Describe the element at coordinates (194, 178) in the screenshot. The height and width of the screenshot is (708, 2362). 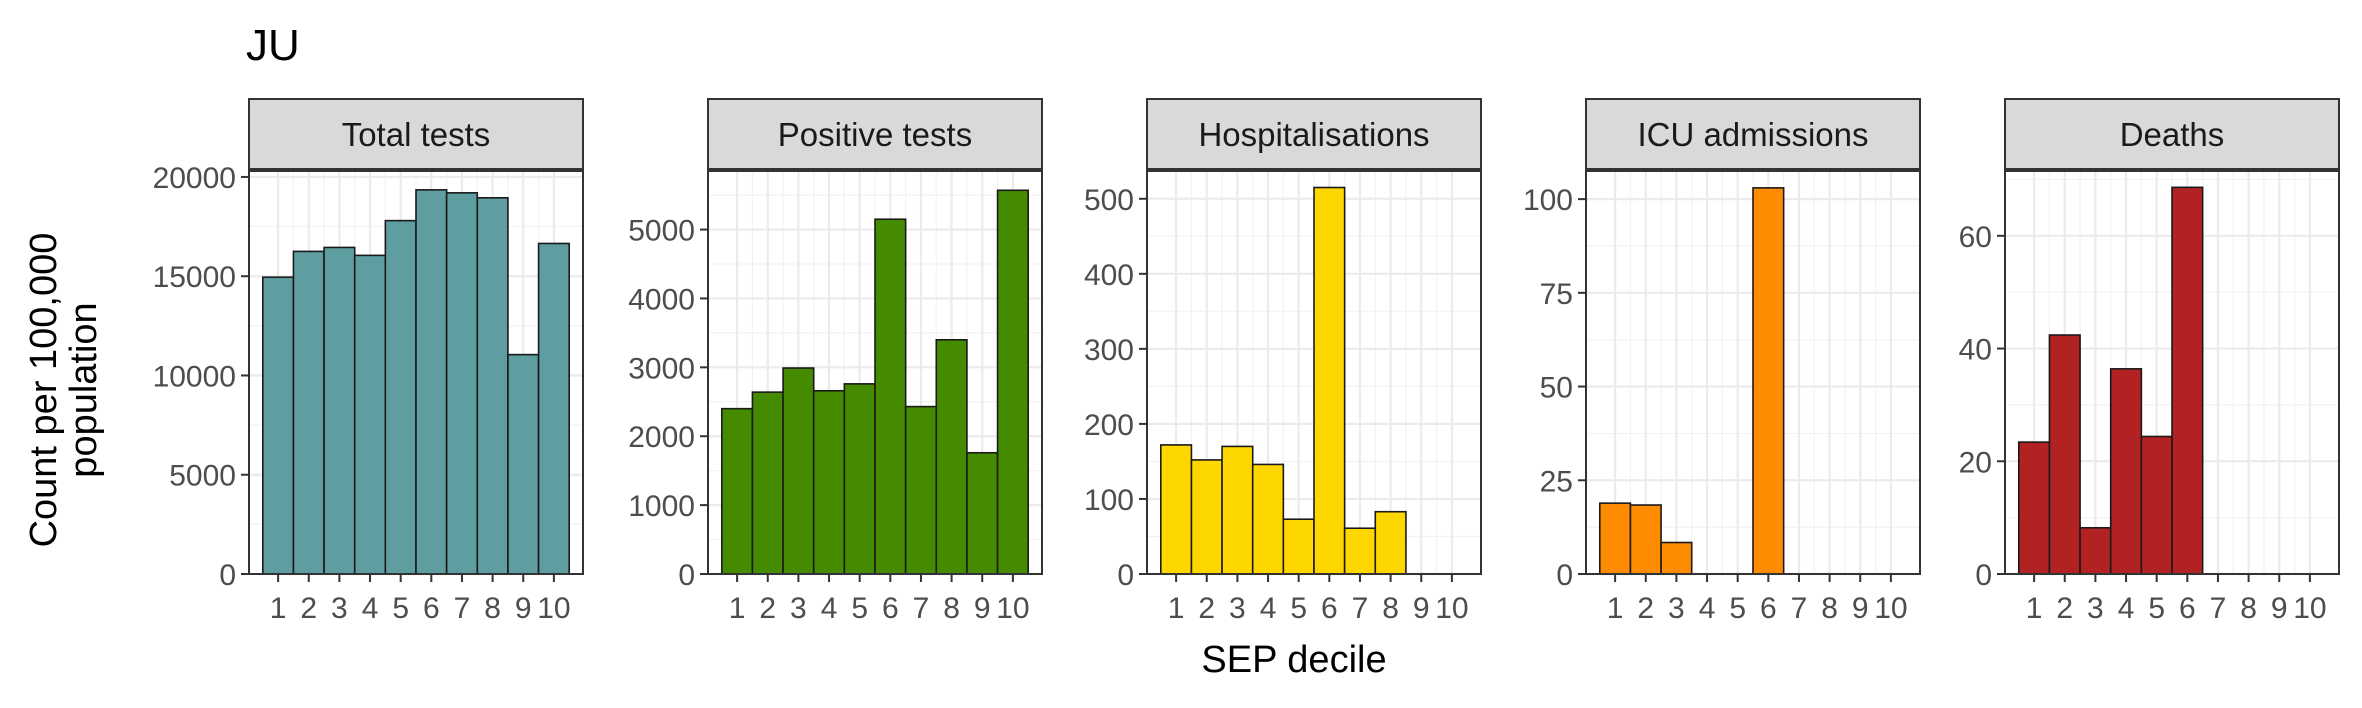
I see `y-tick-label: 20000` at that location.